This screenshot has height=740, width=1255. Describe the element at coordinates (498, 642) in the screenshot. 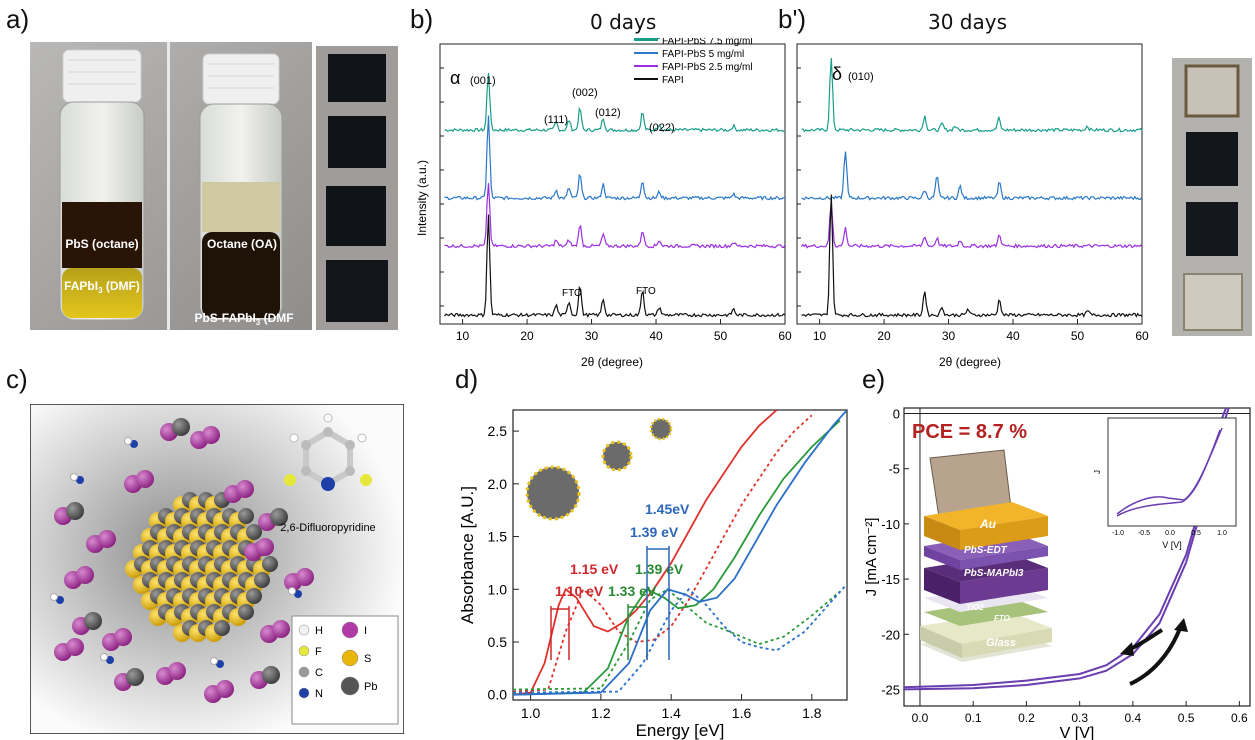

I see `abs-ytick-label: 0.5` at that location.